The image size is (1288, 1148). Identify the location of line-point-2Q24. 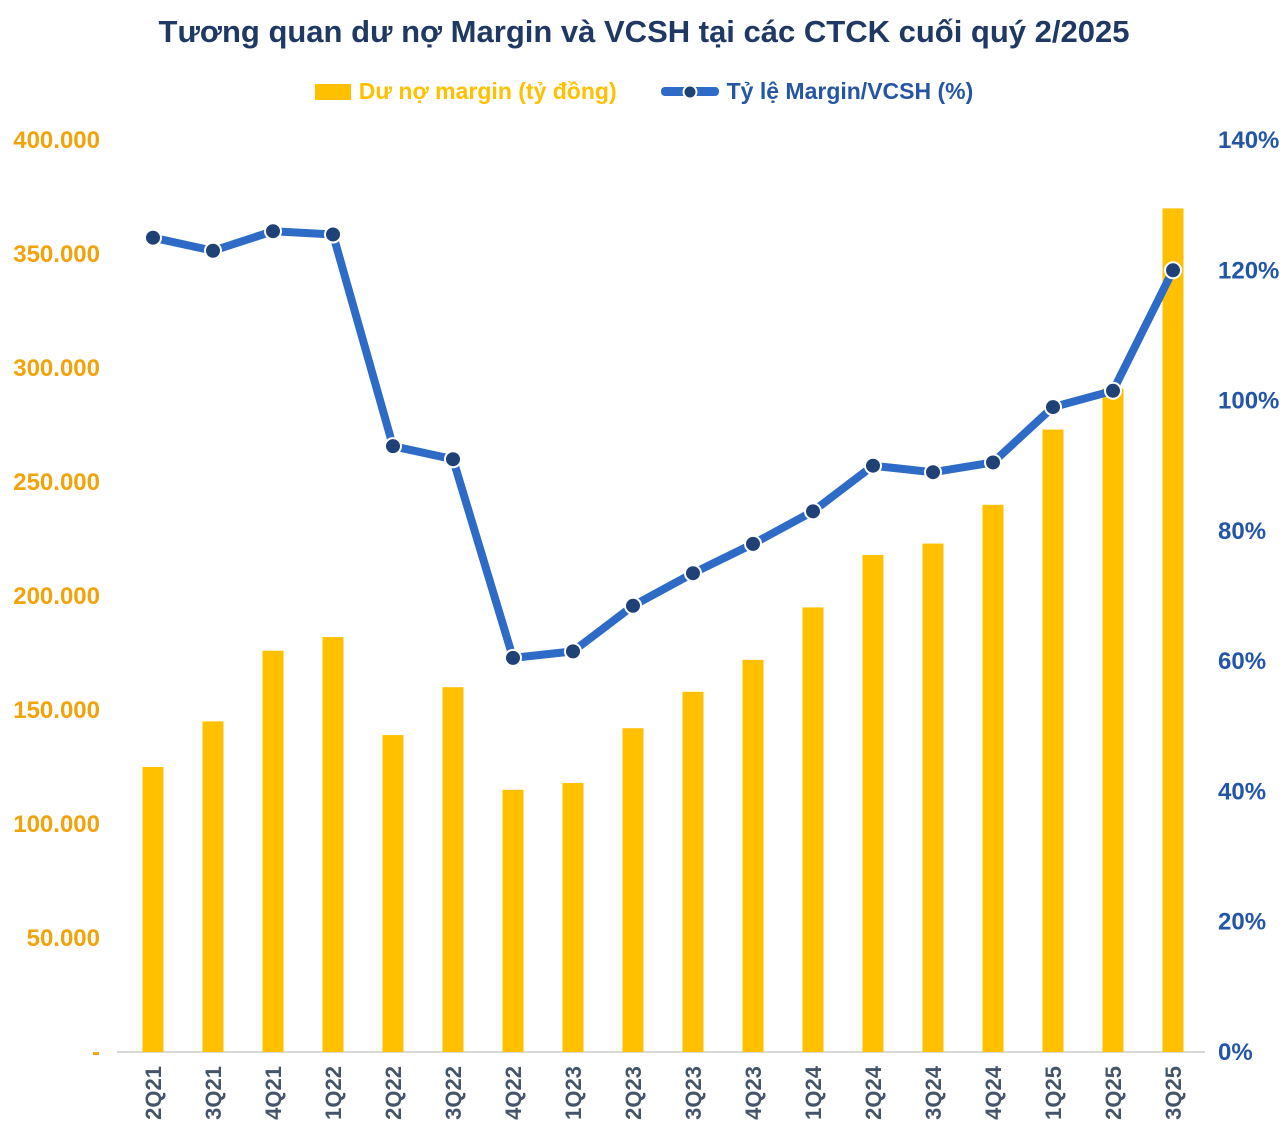
(873, 465).